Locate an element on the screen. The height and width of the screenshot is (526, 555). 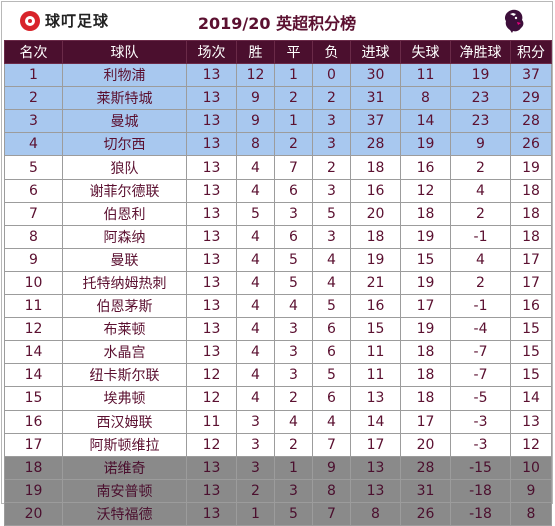
cell-lost: 0 is located at coordinates (331, 75).